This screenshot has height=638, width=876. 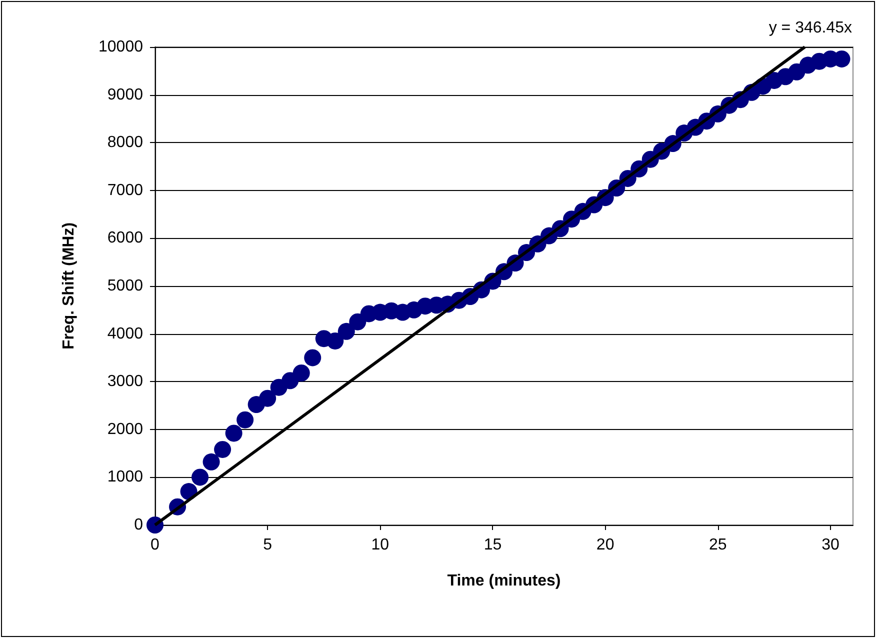 I want to click on y-tick-label: 4000, so click(x=125, y=333).